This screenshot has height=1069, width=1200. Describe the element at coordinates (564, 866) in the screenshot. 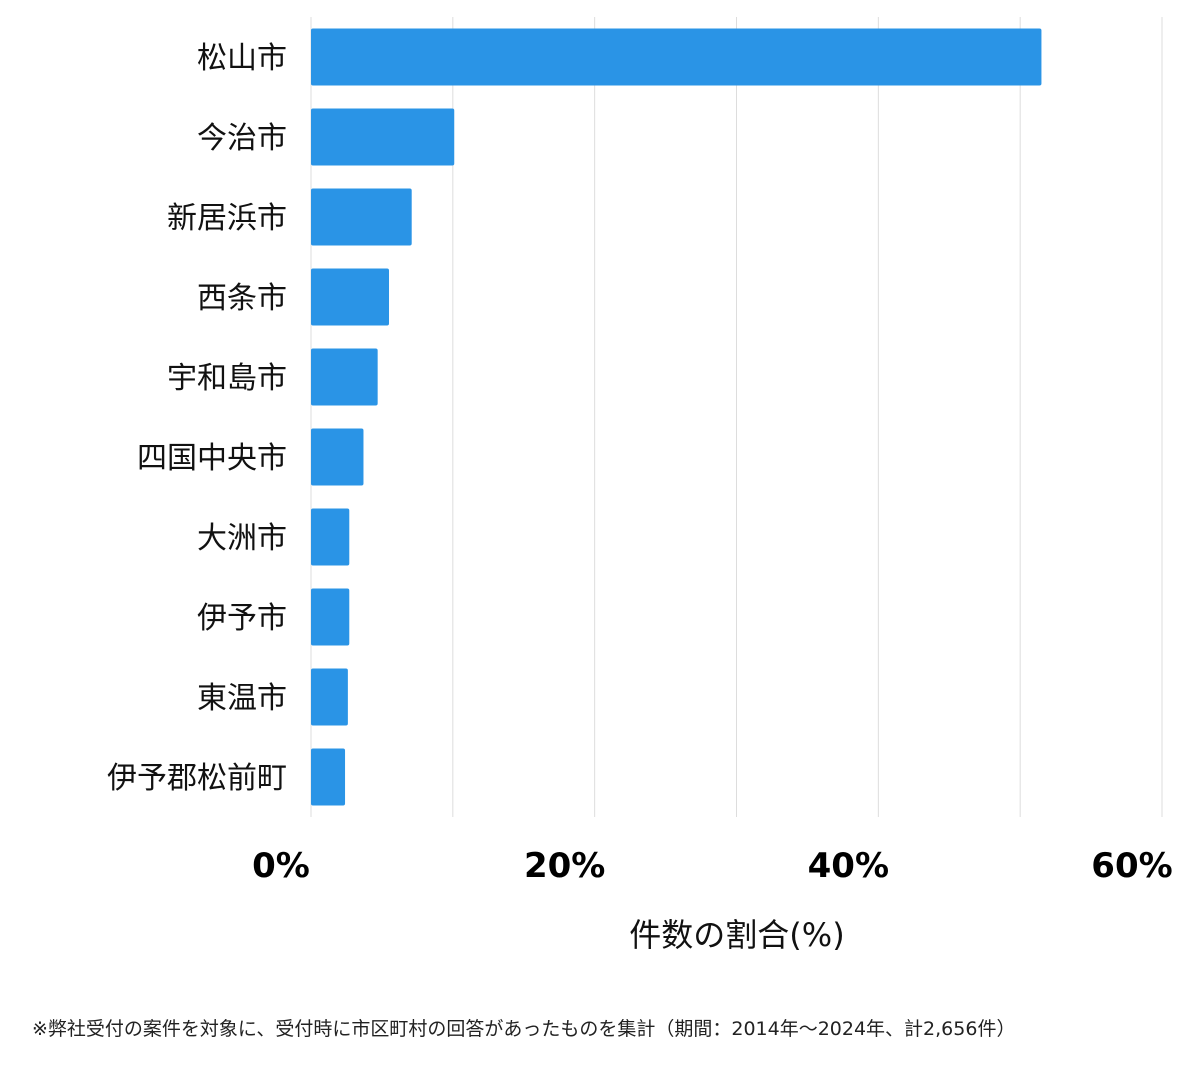

I see `x-tick-label: 20%` at that location.